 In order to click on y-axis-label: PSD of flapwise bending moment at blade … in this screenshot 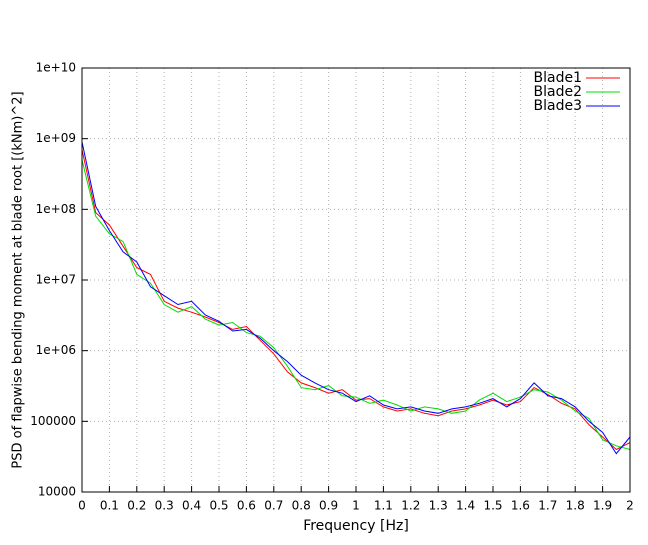, I will do `click(18, 279)`.